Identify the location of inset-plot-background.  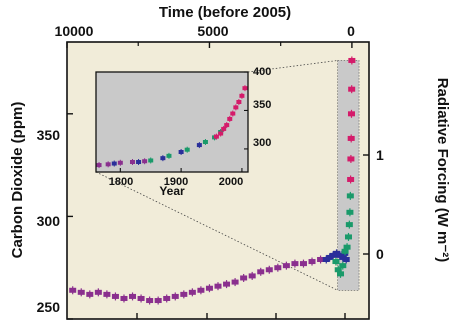
(172, 122).